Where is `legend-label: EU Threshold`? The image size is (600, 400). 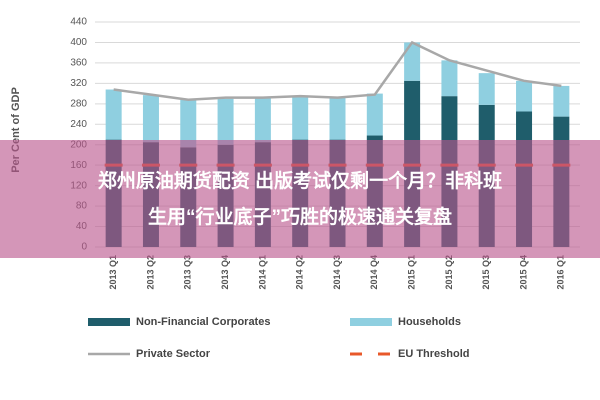
legend-label: EU Threshold is located at coordinates (434, 354).